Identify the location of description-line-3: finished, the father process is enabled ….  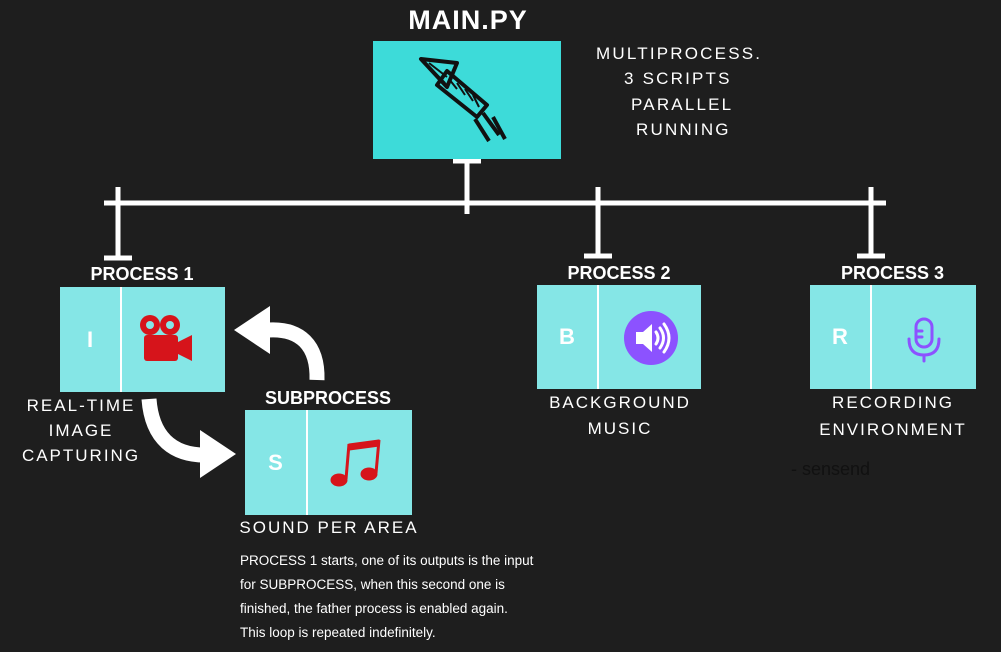
(374, 608).